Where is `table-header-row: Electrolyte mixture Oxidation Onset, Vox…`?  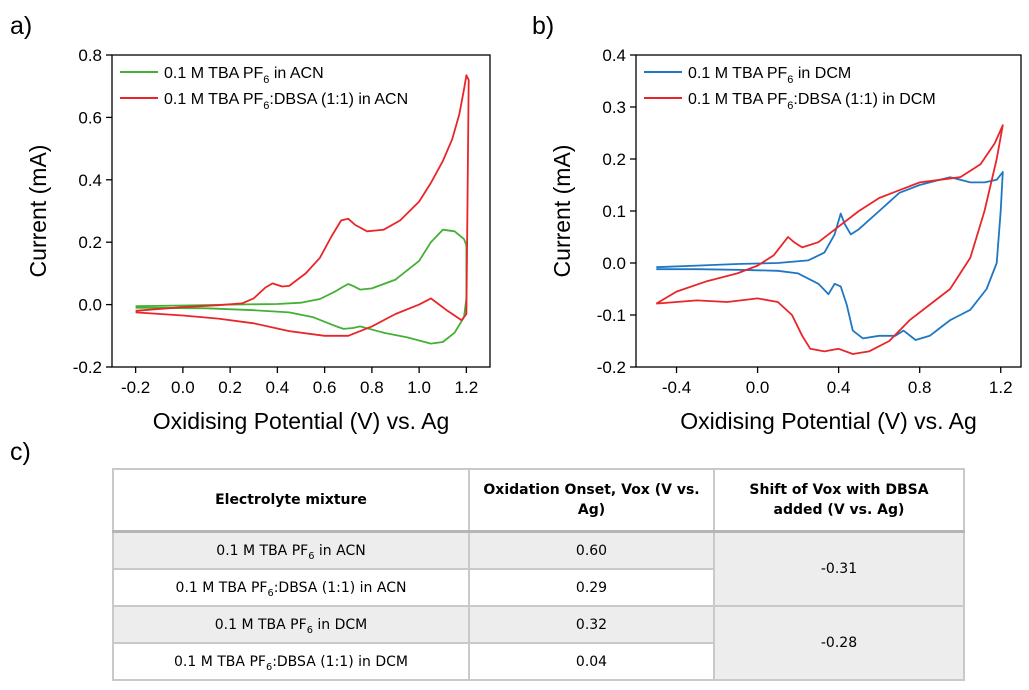
table-header-row: Electrolyte mixture Oxidation Onset, Vox… is located at coordinates (538, 500).